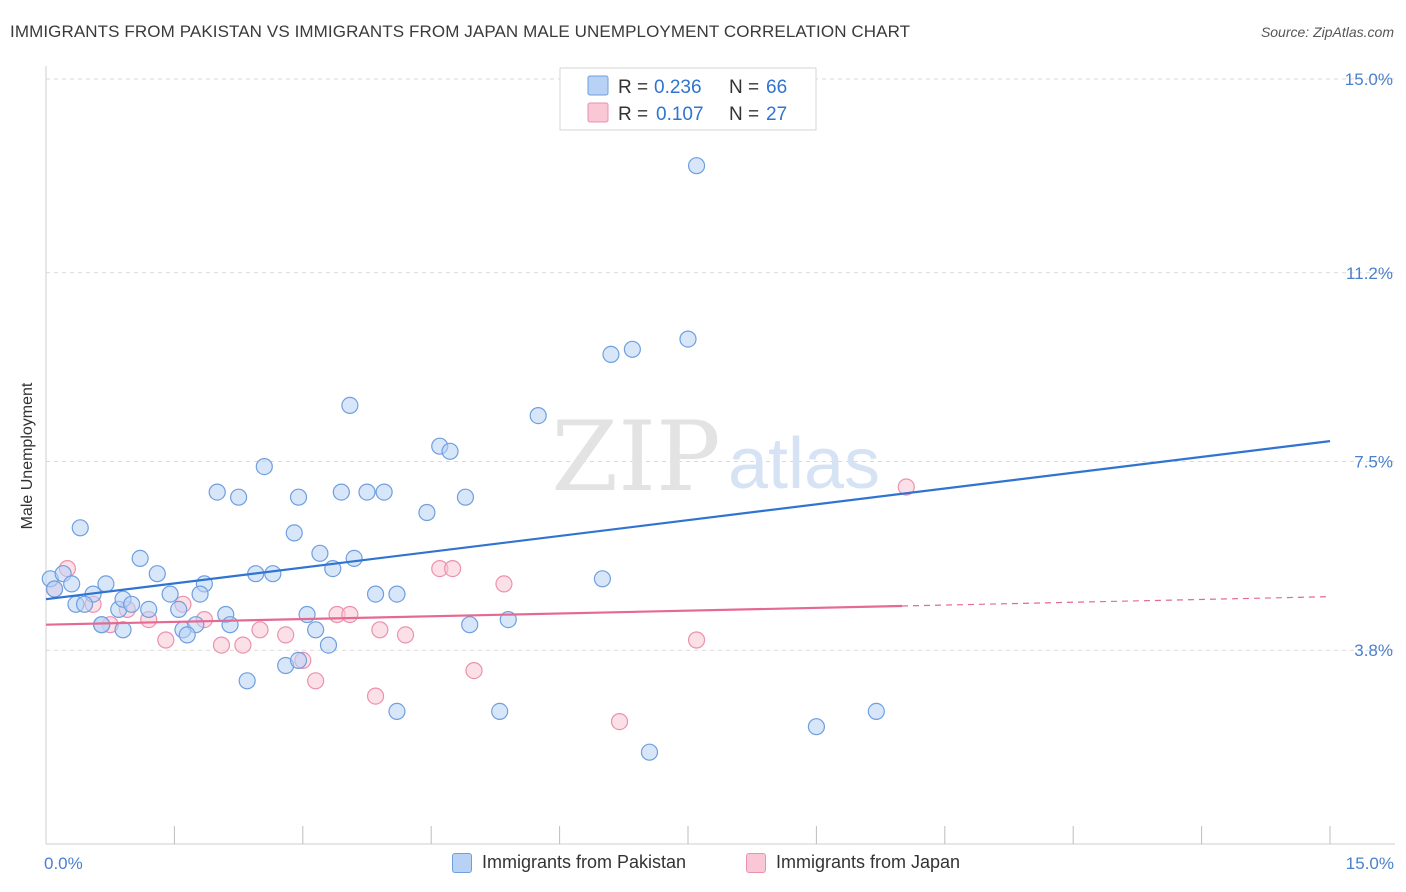  I want to click on watermark-zip: ZIP, so click(635, 457).